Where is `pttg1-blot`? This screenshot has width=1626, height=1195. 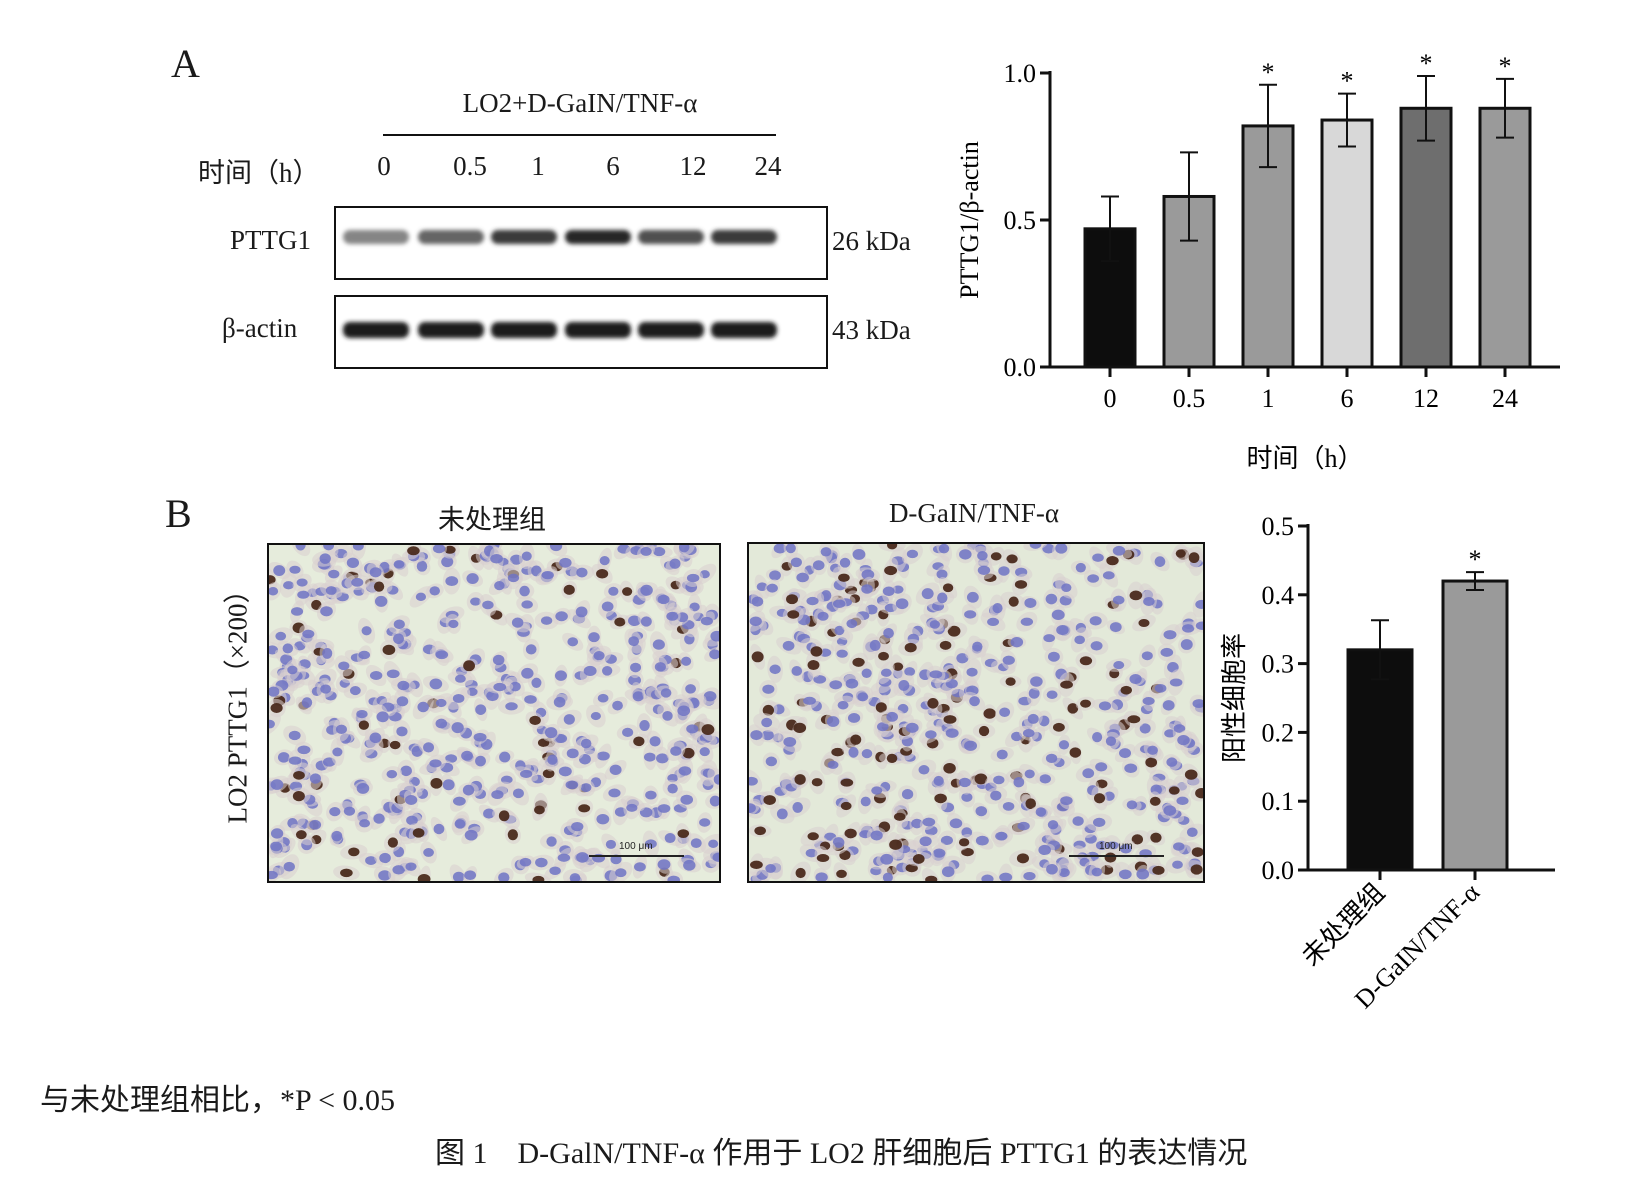 pttg1-blot is located at coordinates (581, 243).